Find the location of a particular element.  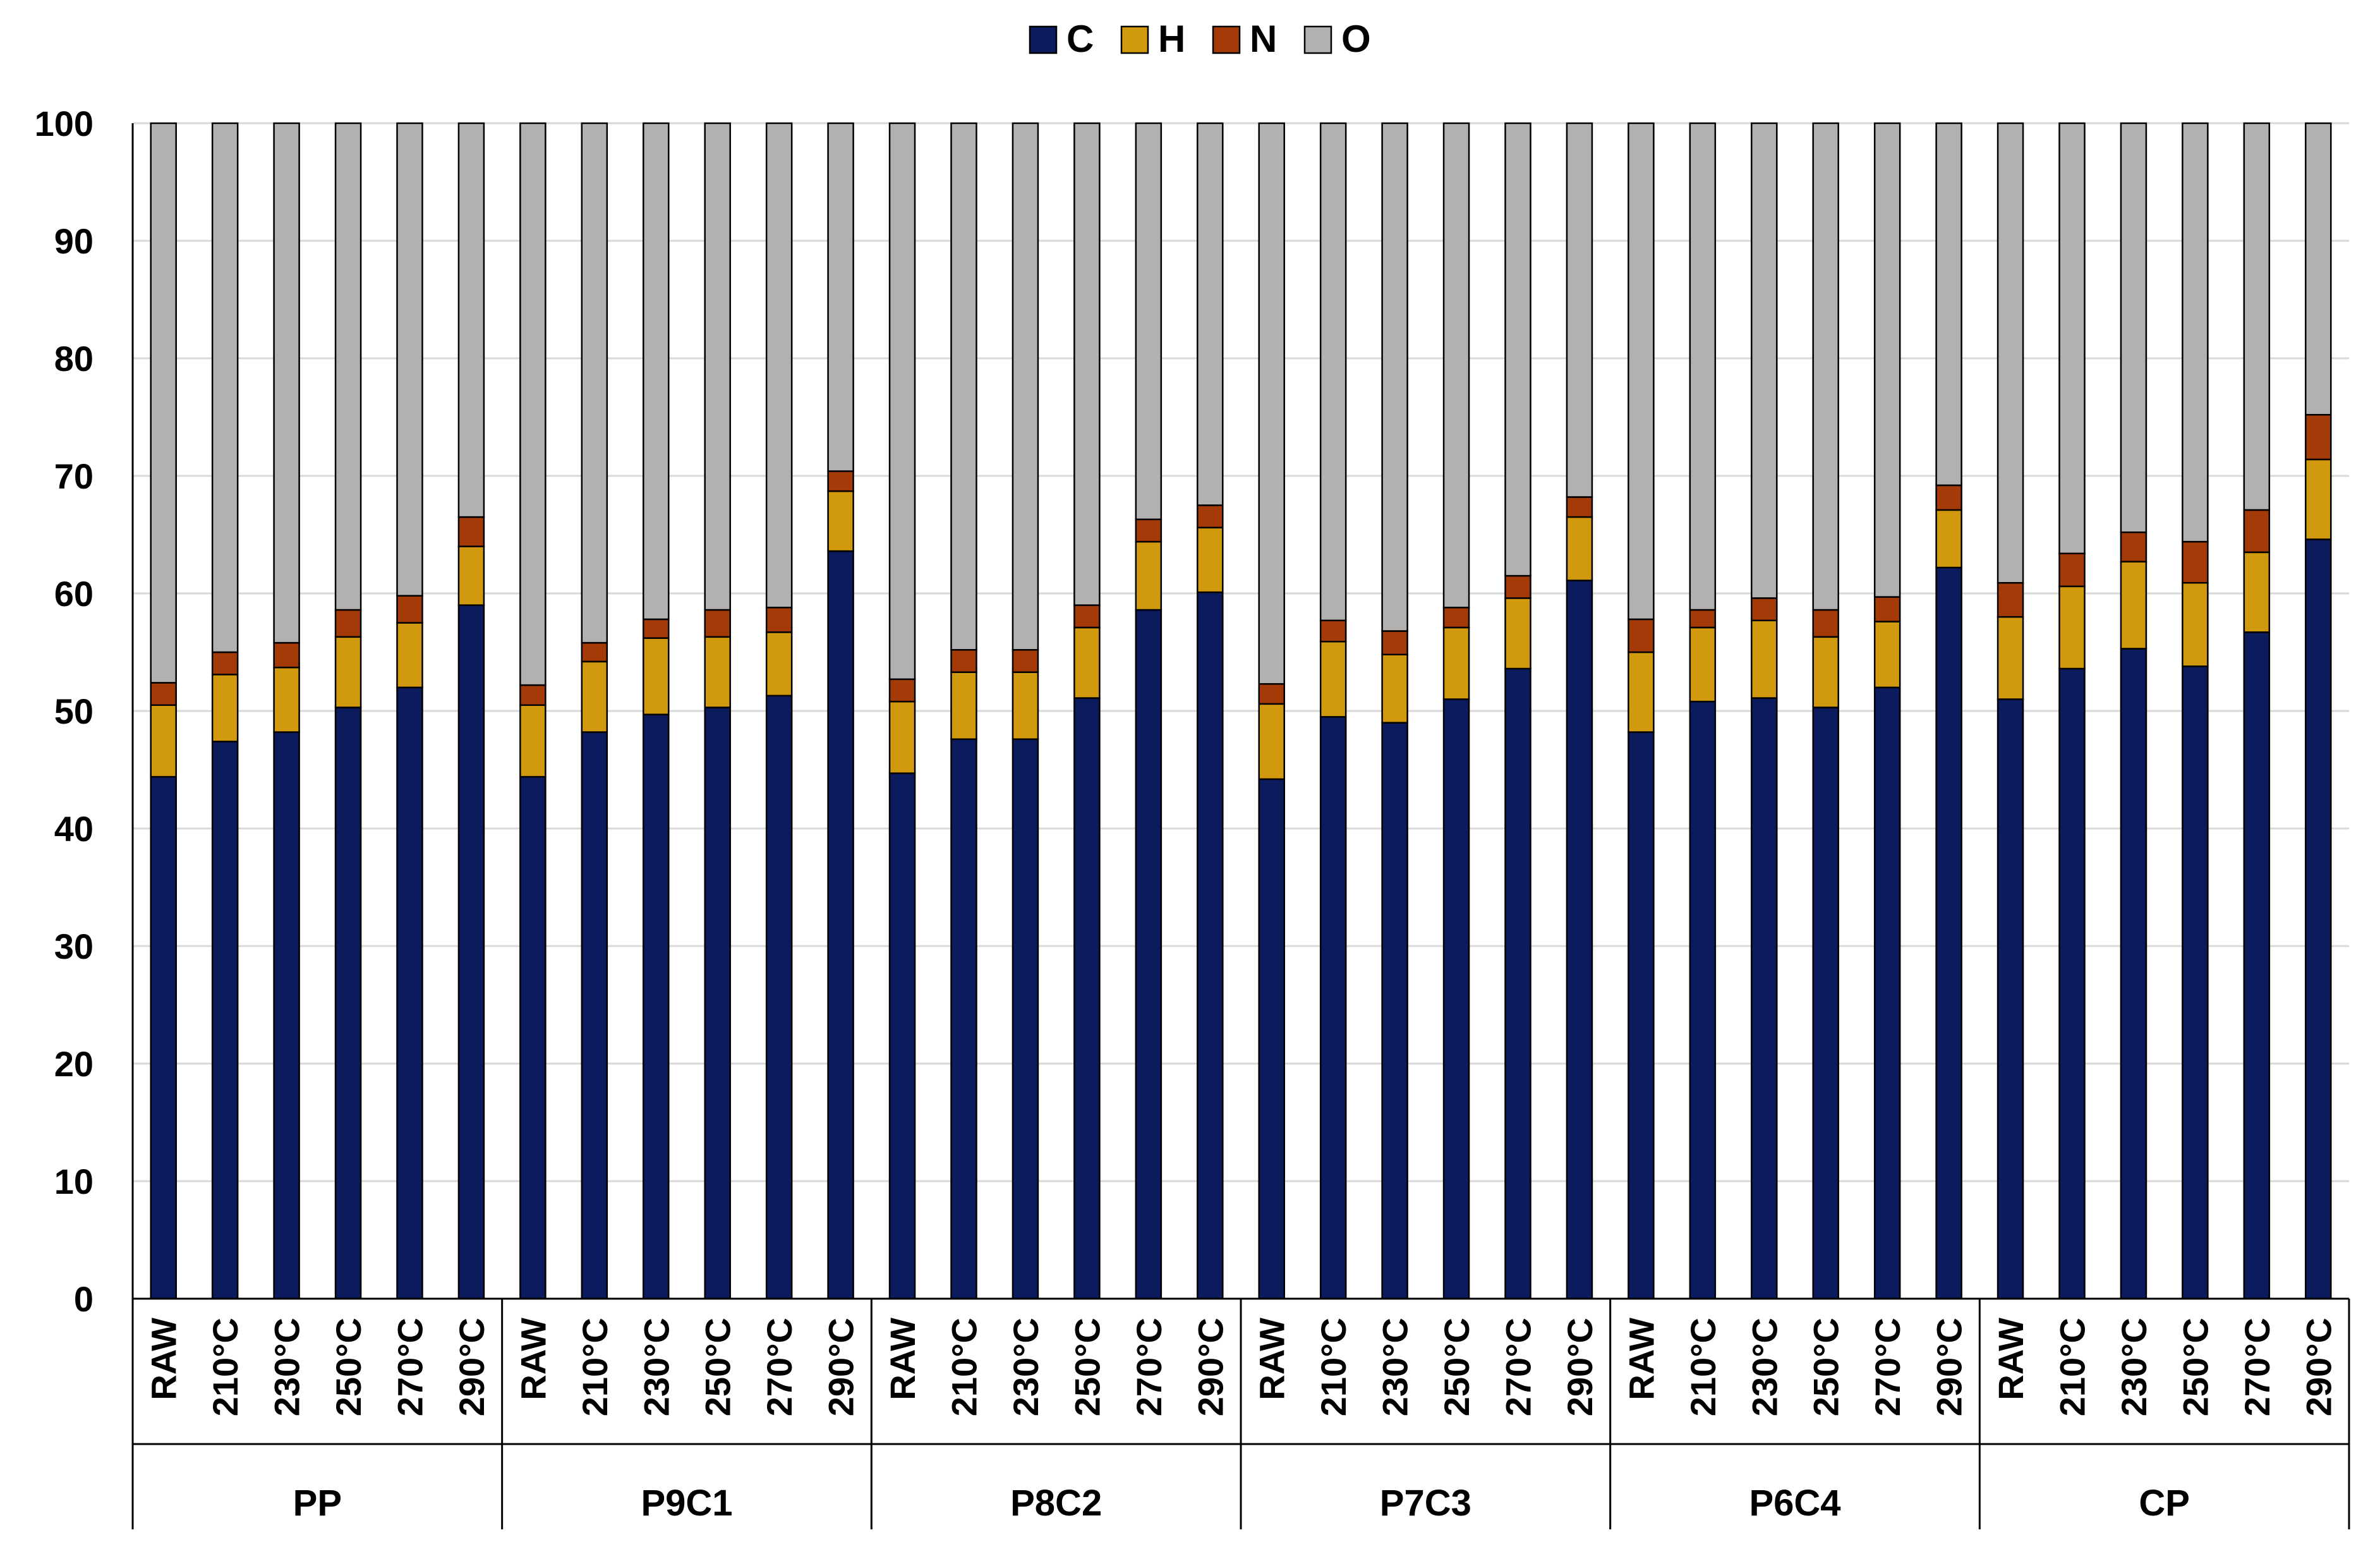

x-tick-label: RAW is located at coordinates (164, 1359).